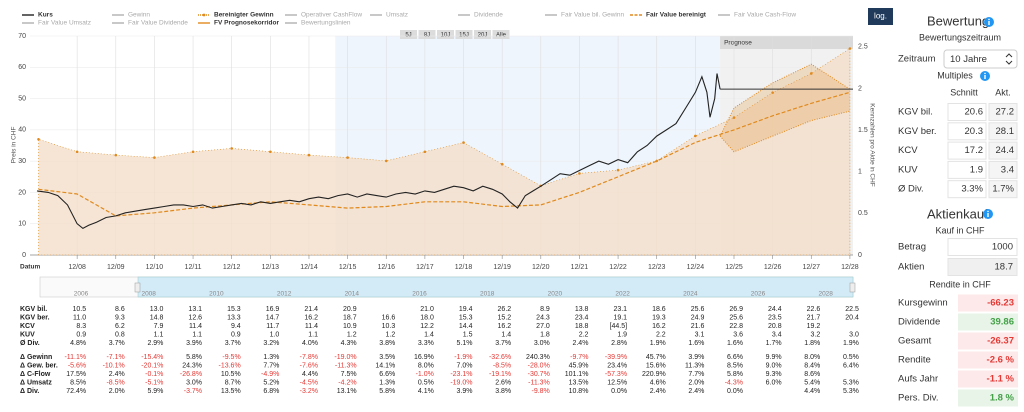  I want to click on panel-subtitle: Kauf in CHF, so click(960, 230).